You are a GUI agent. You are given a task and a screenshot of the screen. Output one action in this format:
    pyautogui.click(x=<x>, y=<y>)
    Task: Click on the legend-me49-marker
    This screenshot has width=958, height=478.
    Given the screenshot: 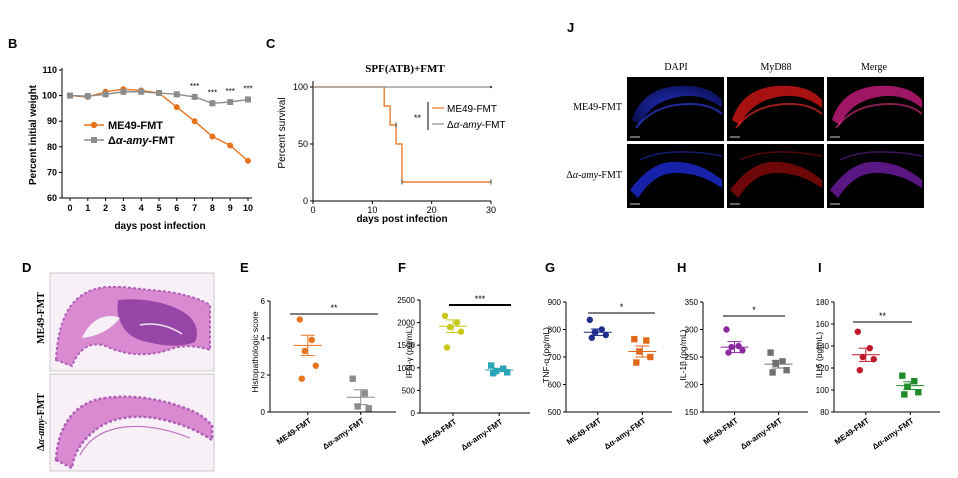 What is the action you would take?
    pyautogui.click(x=94, y=125)
    